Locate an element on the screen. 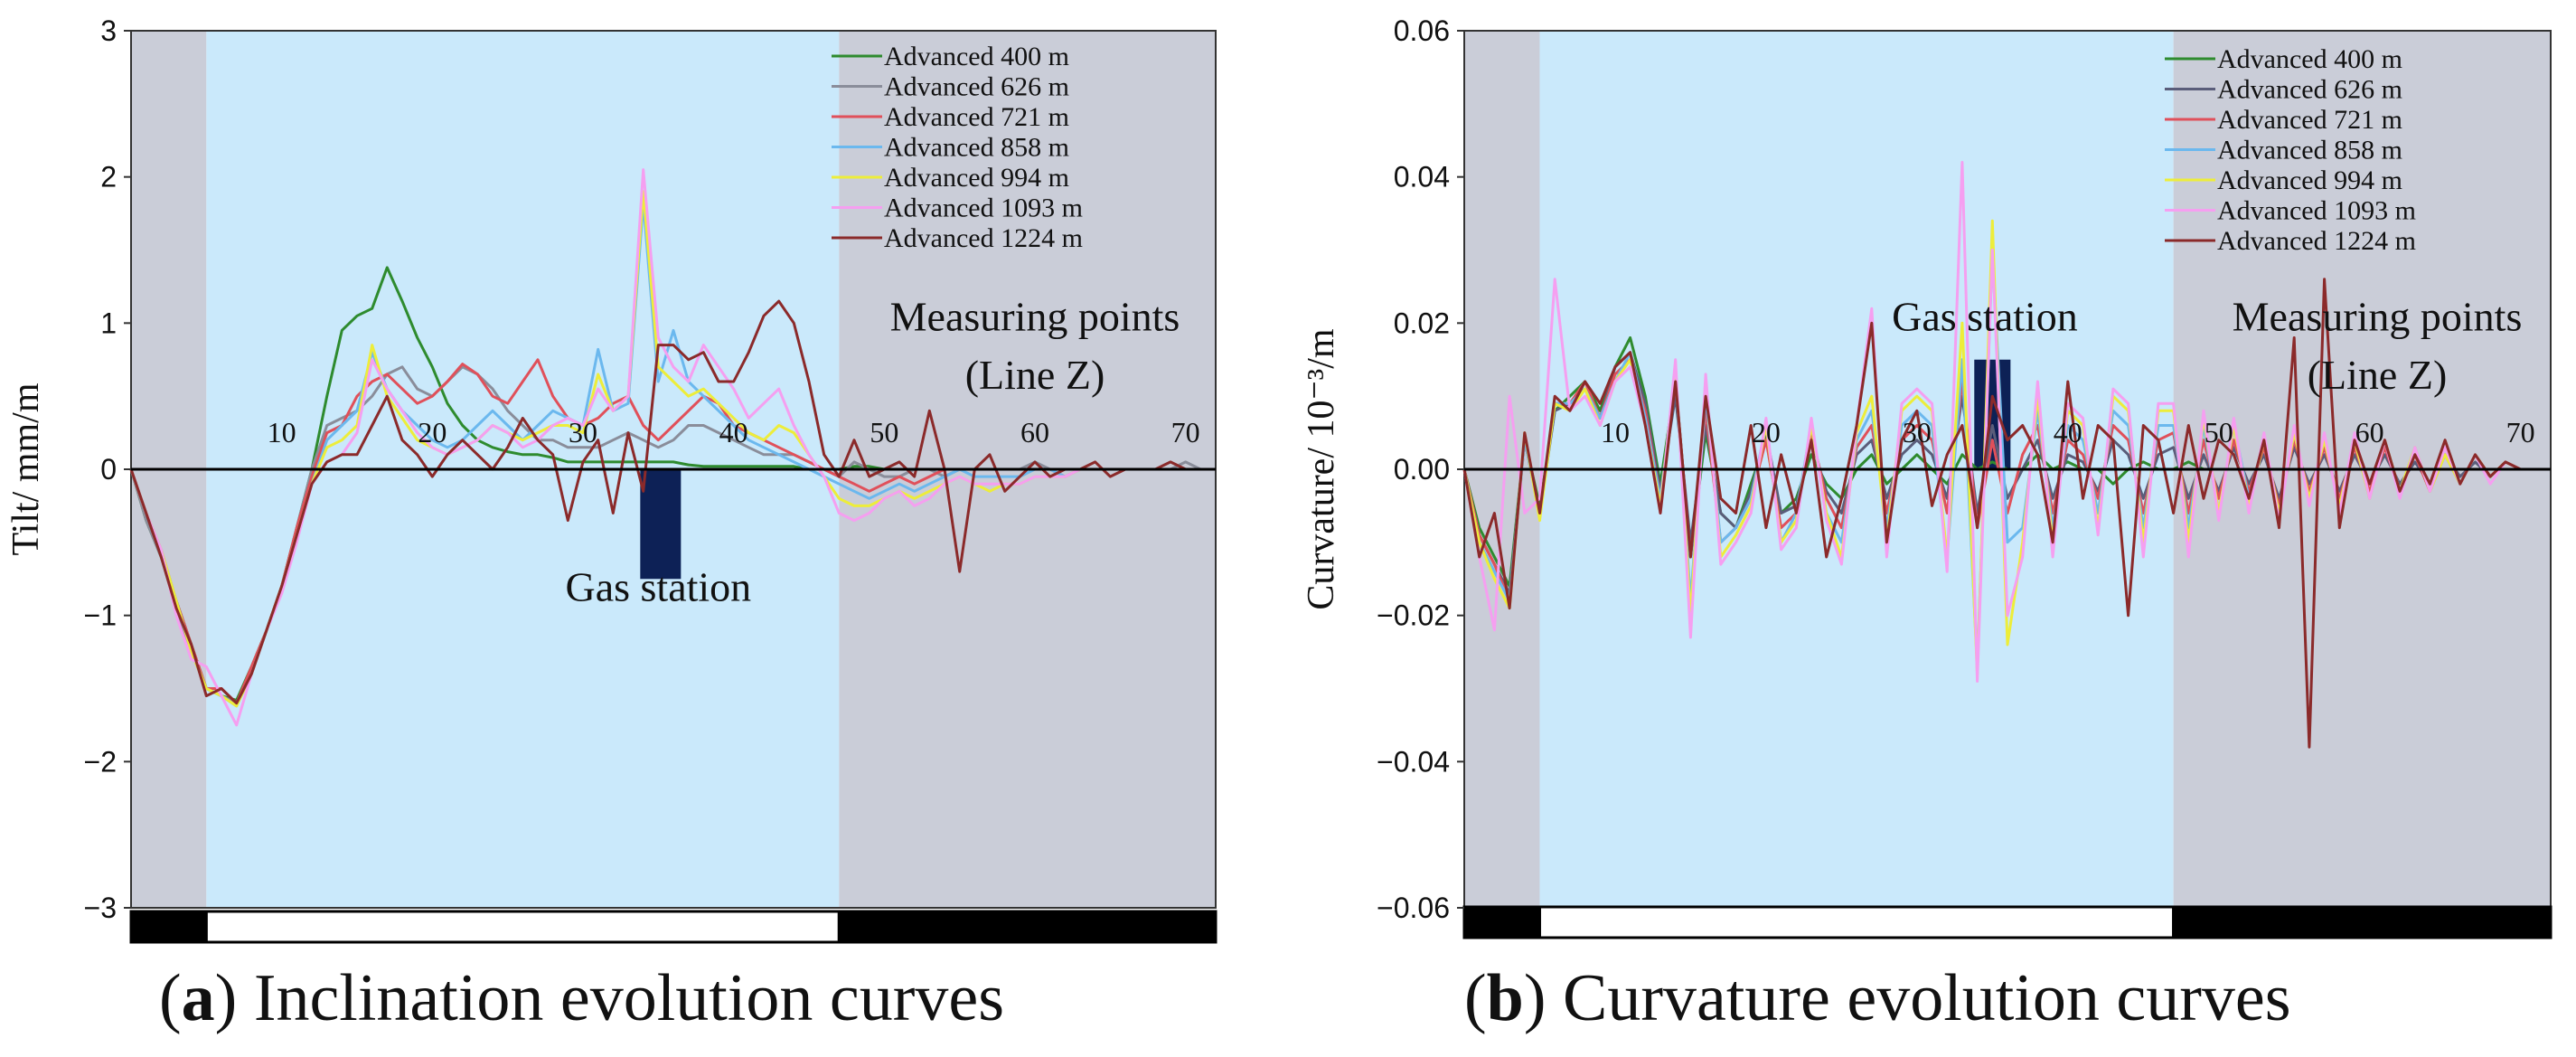 This screenshot has width=2576, height=1057. y-tick-label: −0.04 is located at coordinates (1413, 762).